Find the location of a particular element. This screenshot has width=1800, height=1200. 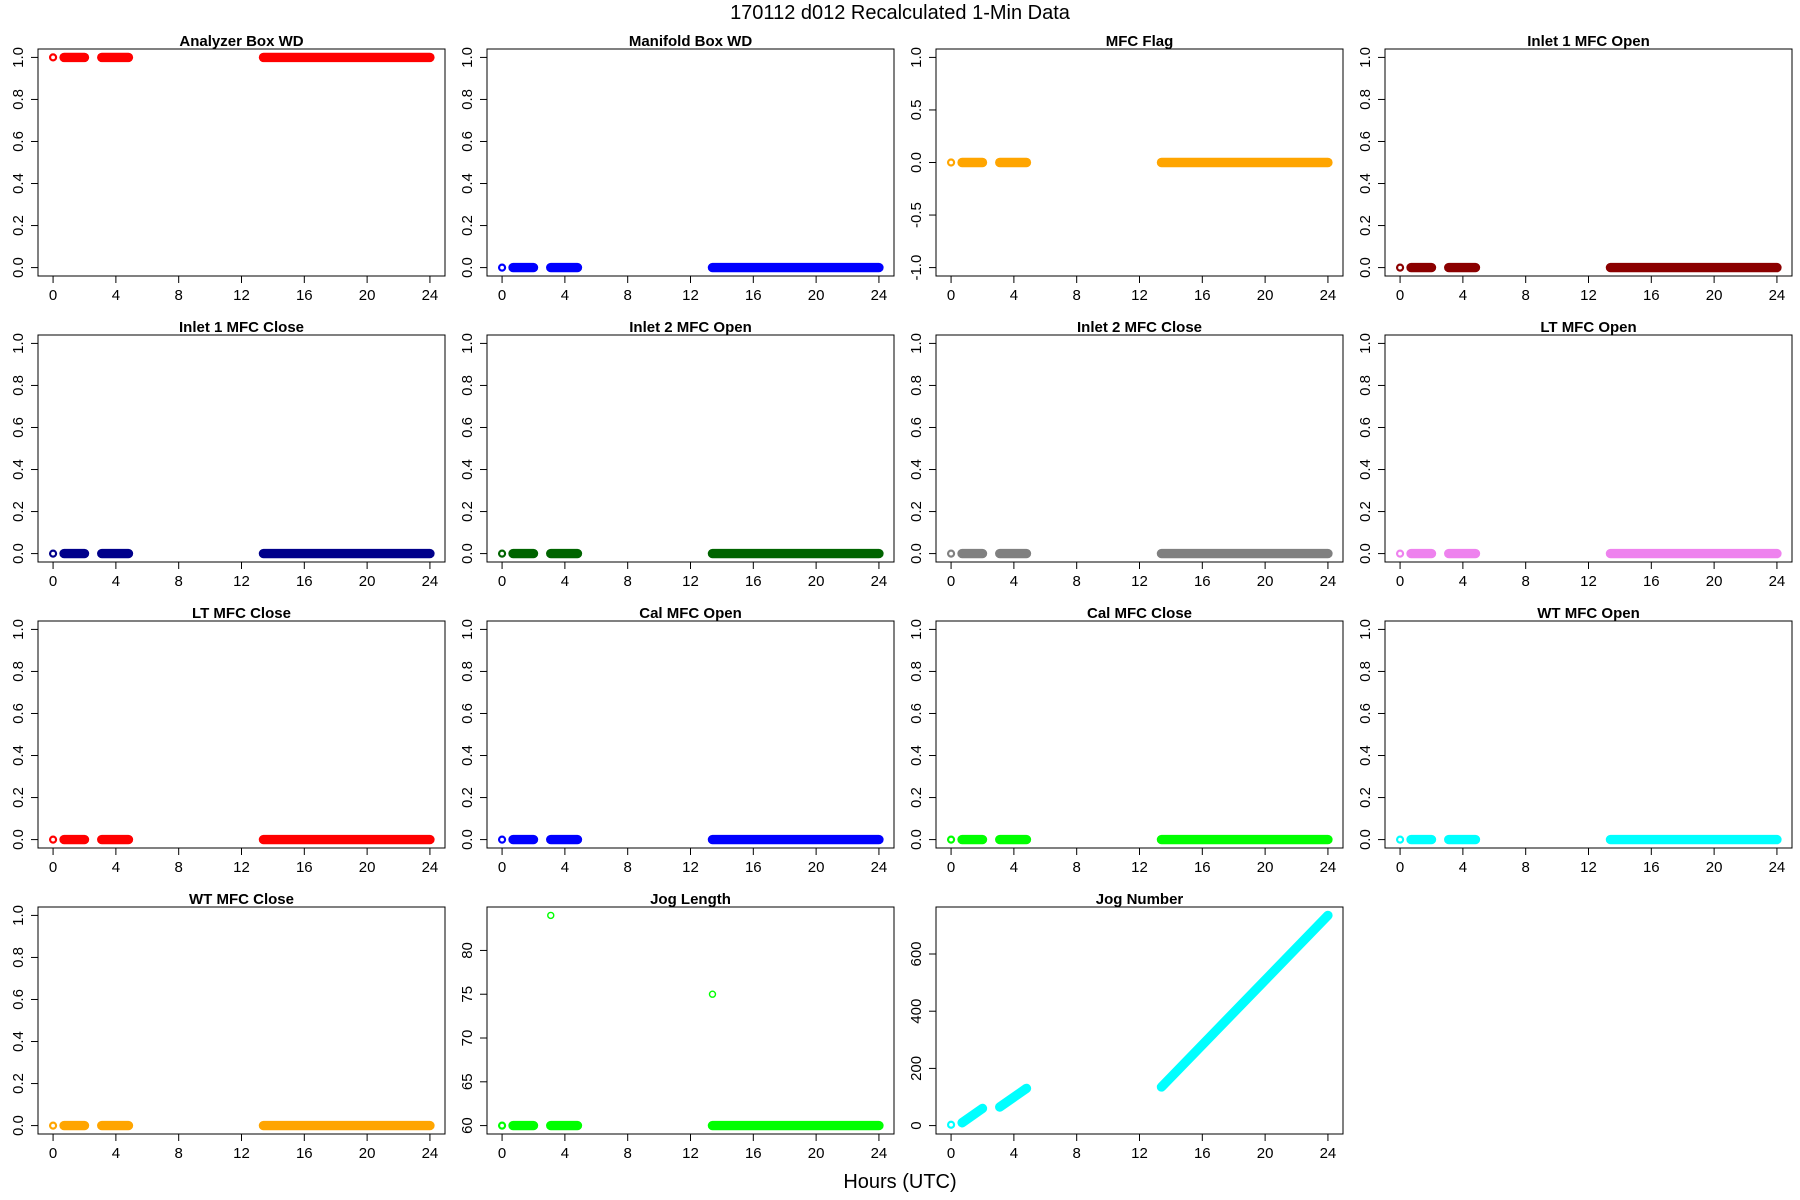

panel-wt-mfc-open: WT MFC Open 0 4 8 12 16 20 24 0.0 0.2 0.4 0.6 0.8 1.0 is located at coordinates (1575, 740).